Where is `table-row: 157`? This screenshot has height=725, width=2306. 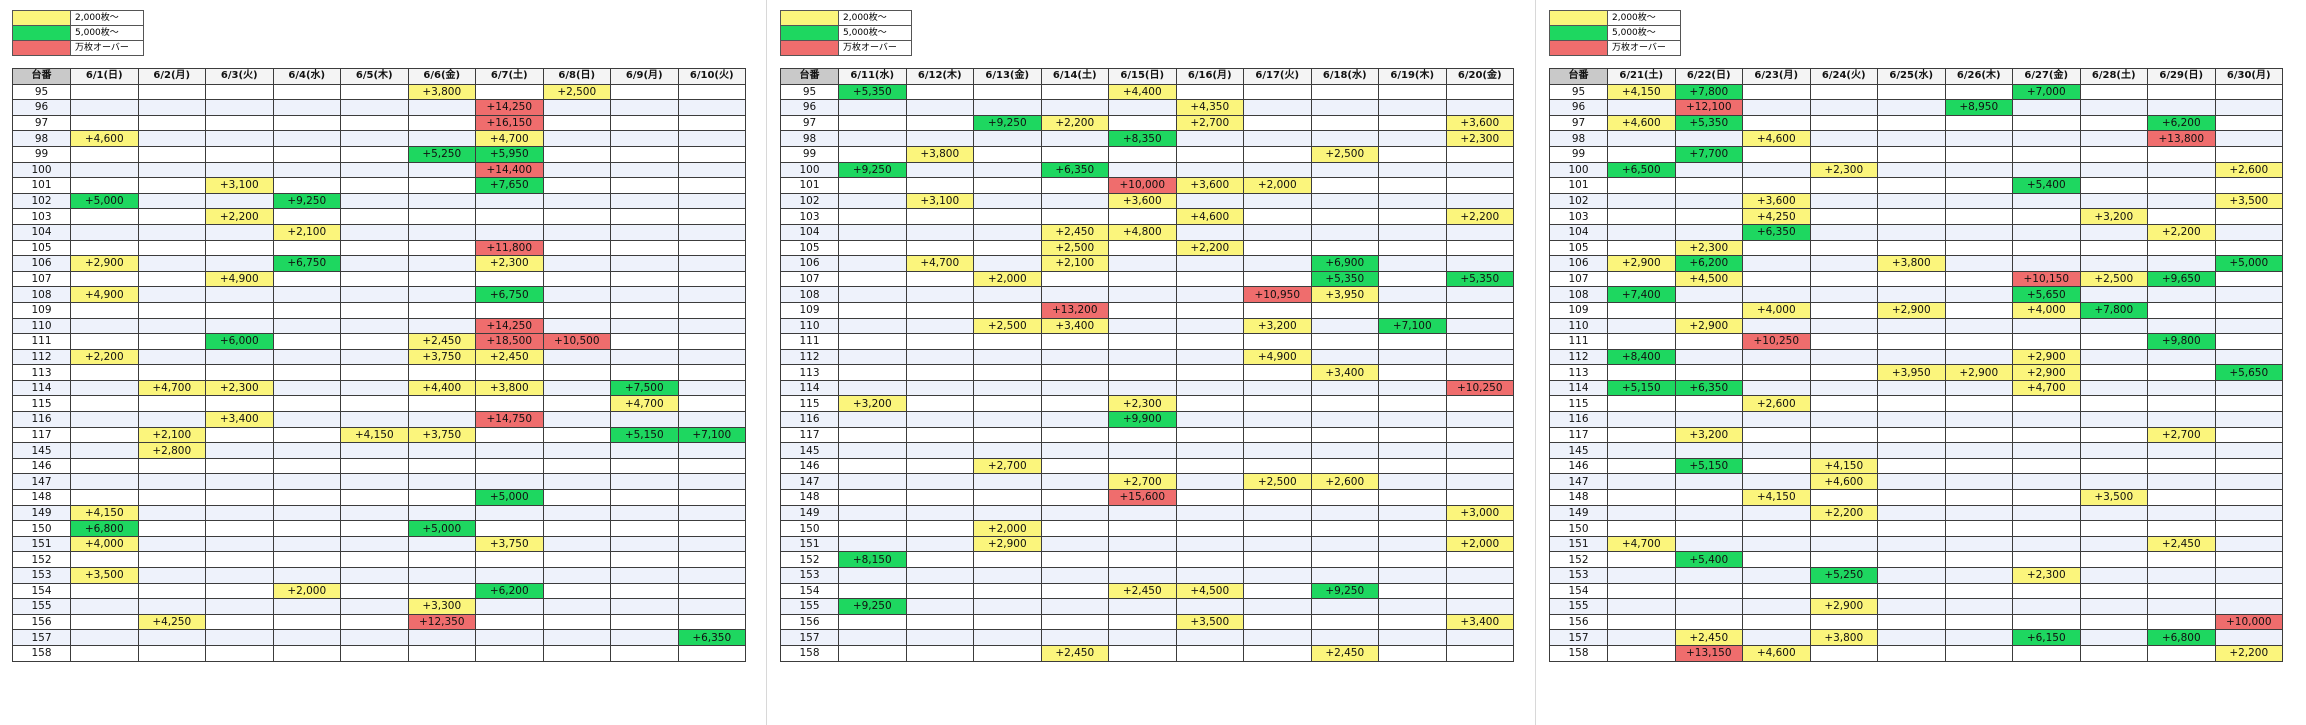 table-row: 157 is located at coordinates (1147, 637).